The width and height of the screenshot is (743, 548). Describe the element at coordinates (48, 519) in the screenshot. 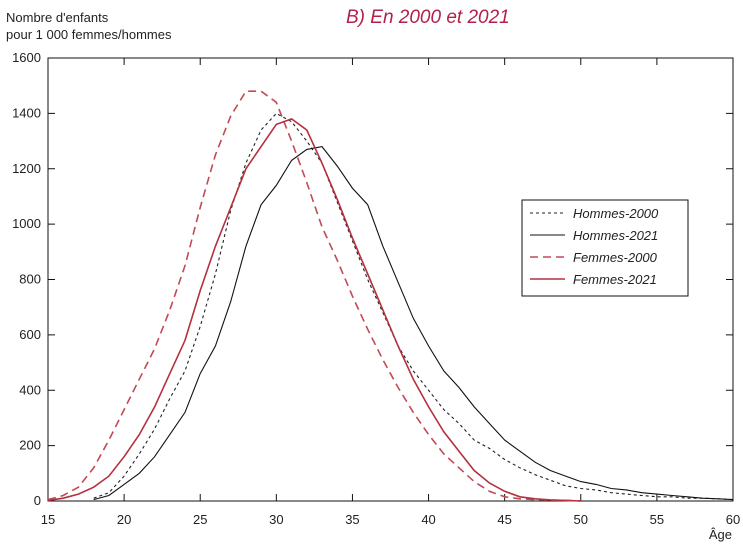

I see `x-tick-label: 15` at that location.